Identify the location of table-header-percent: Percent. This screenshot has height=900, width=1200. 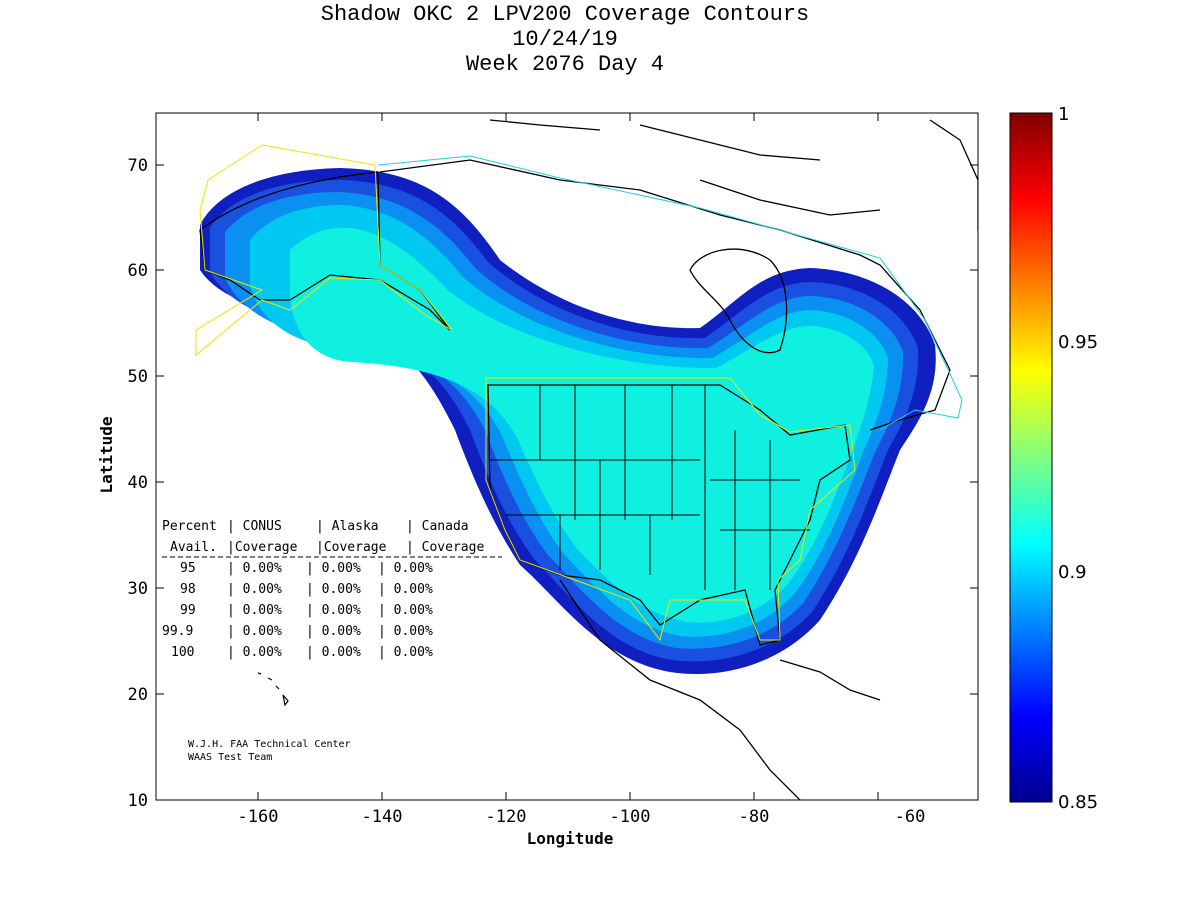
(189, 526).